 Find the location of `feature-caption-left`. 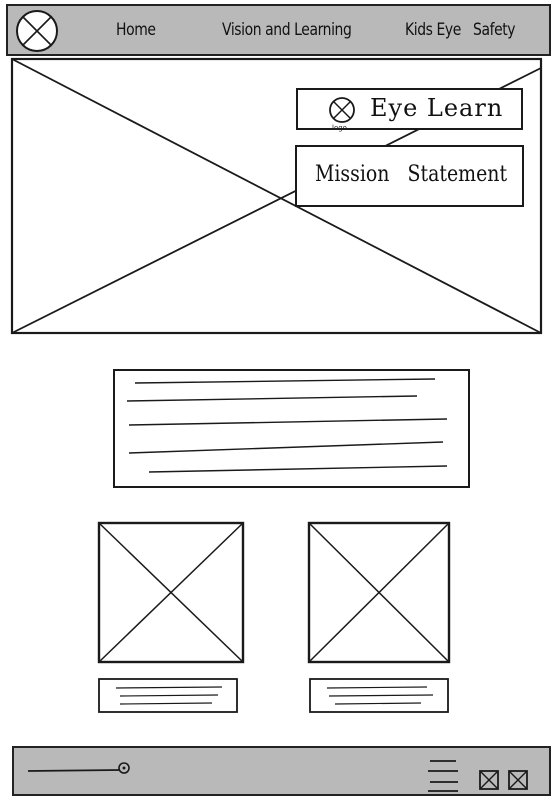

feature-caption-left is located at coordinates (168, 695).